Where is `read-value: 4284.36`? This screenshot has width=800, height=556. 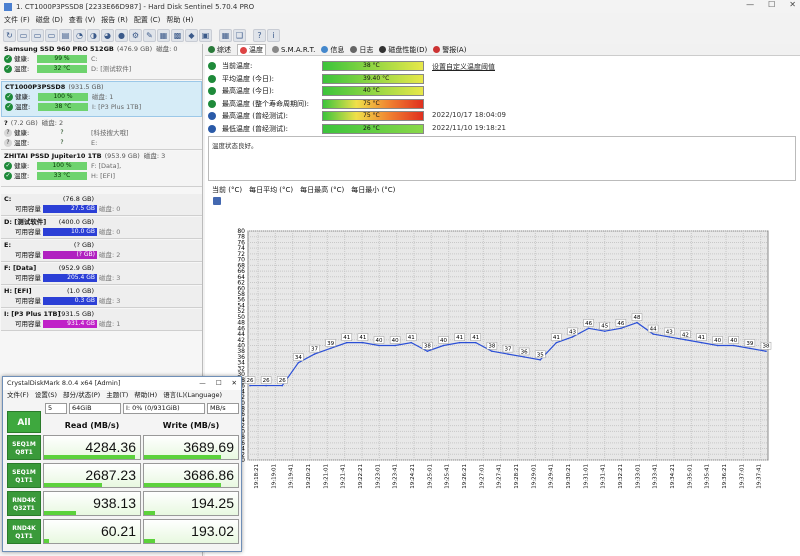 read-value: 4284.36 is located at coordinates (110, 447).